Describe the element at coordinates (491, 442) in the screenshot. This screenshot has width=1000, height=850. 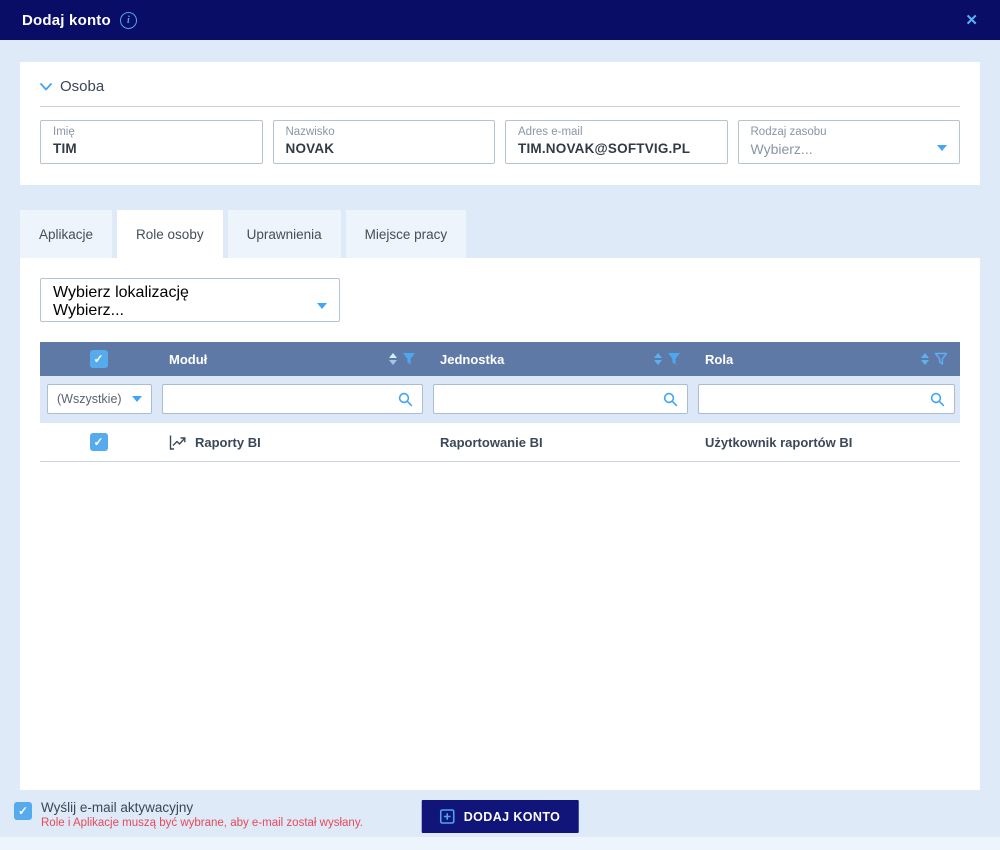
I see `unit-name: Raportowanie BI` at that location.